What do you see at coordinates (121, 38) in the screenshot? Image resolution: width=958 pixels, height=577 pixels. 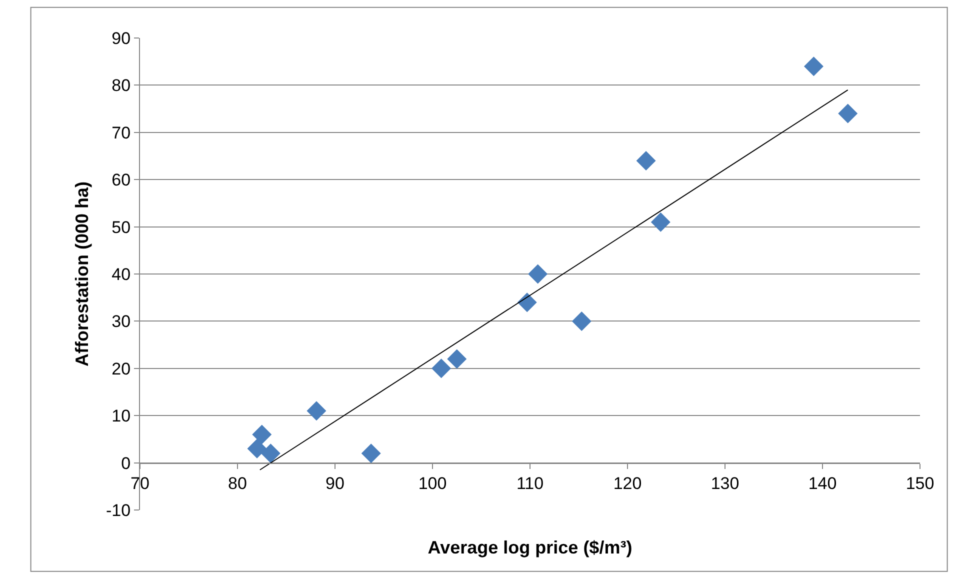 I see `y-tick-label: 90` at bounding box center [121, 38].